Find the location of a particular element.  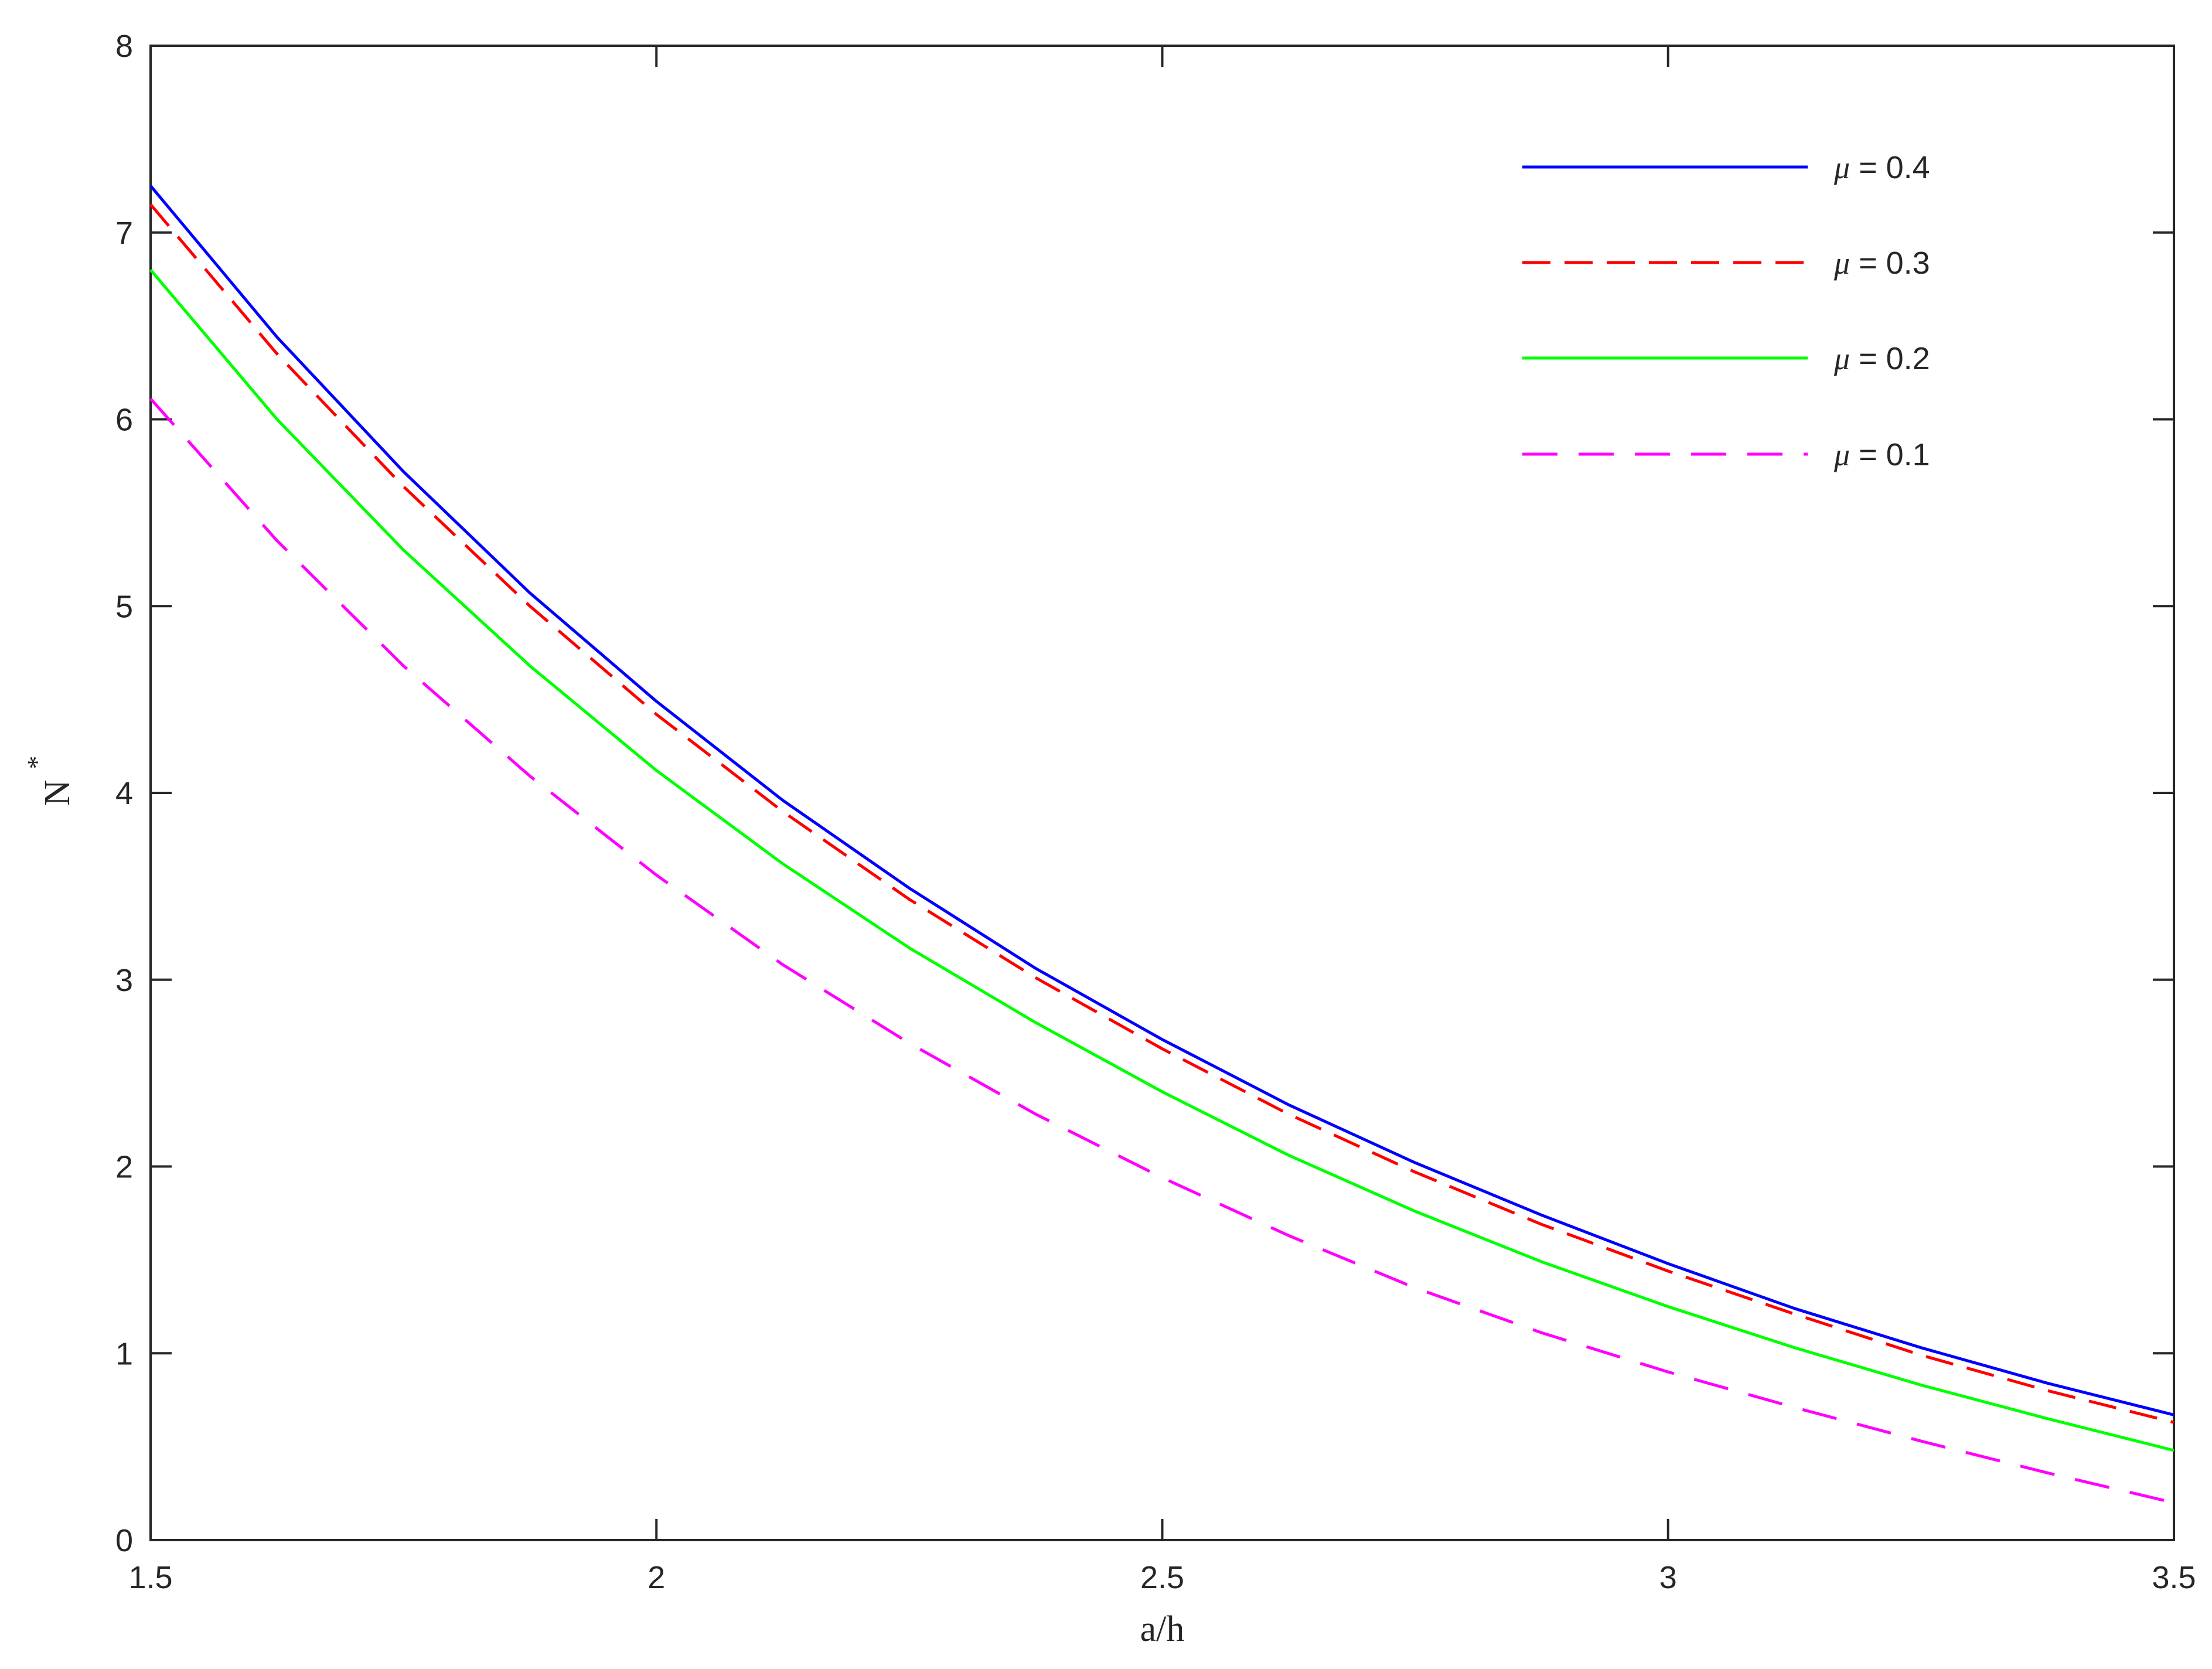

x-tick-label: 2 is located at coordinates (656, 1577).